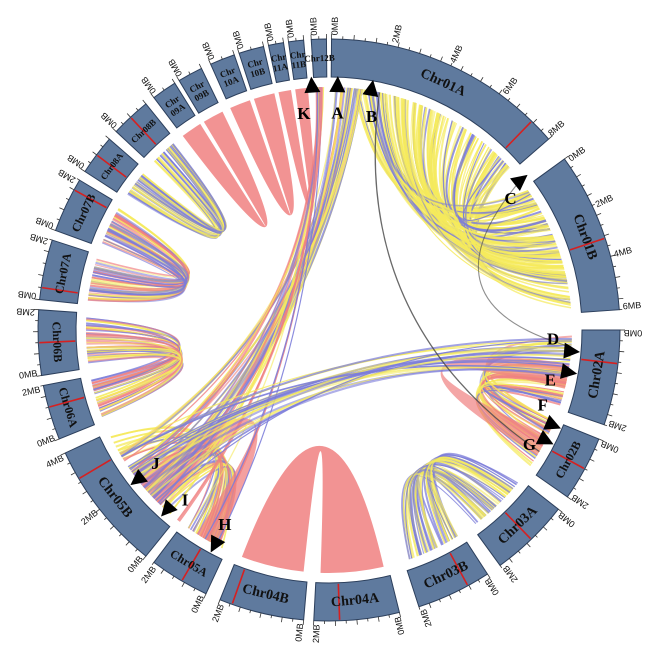 This screenshot has width=649, height=653. I want to click on tick-label-chr04b: 0MB, so click(299, 632).